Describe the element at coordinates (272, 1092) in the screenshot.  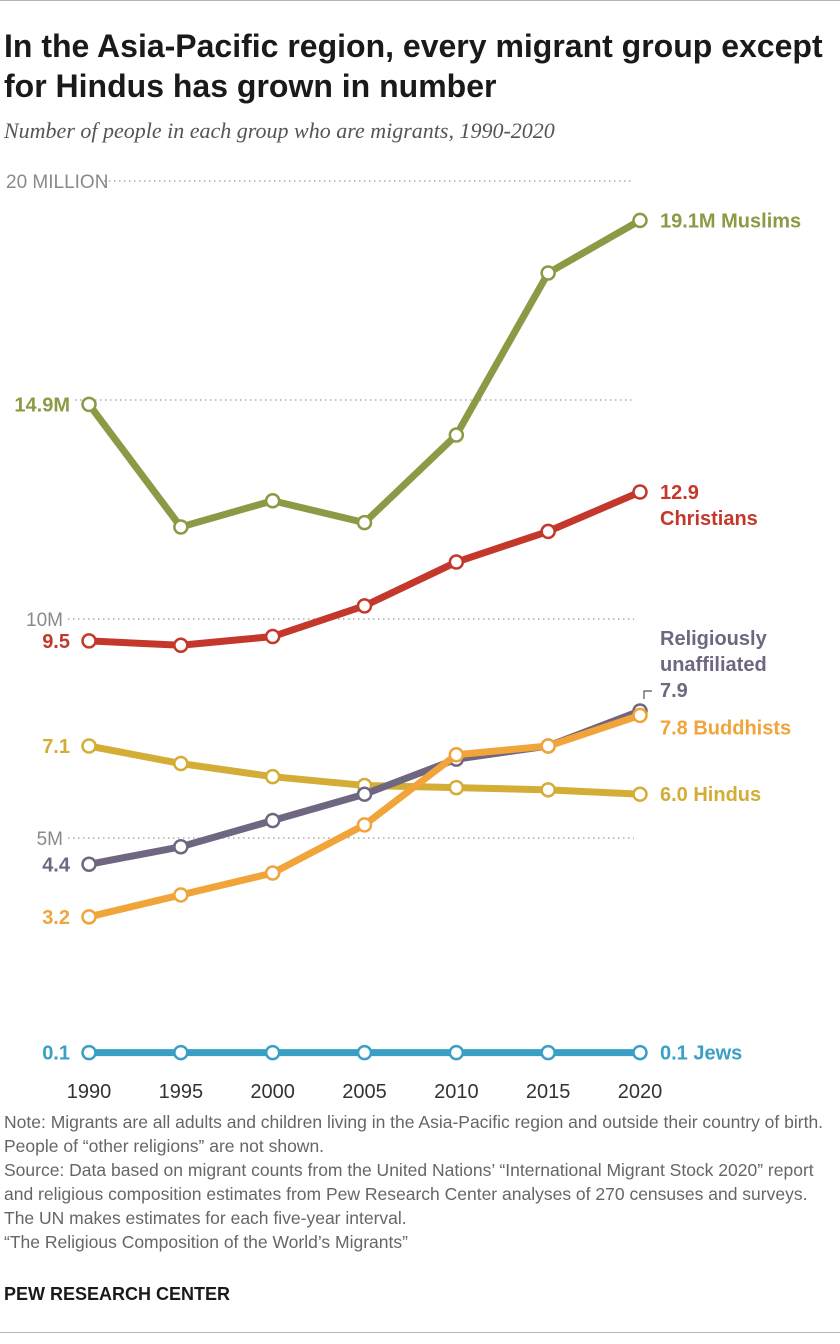
I see `x-tick-label-2000: 2000` at that location.